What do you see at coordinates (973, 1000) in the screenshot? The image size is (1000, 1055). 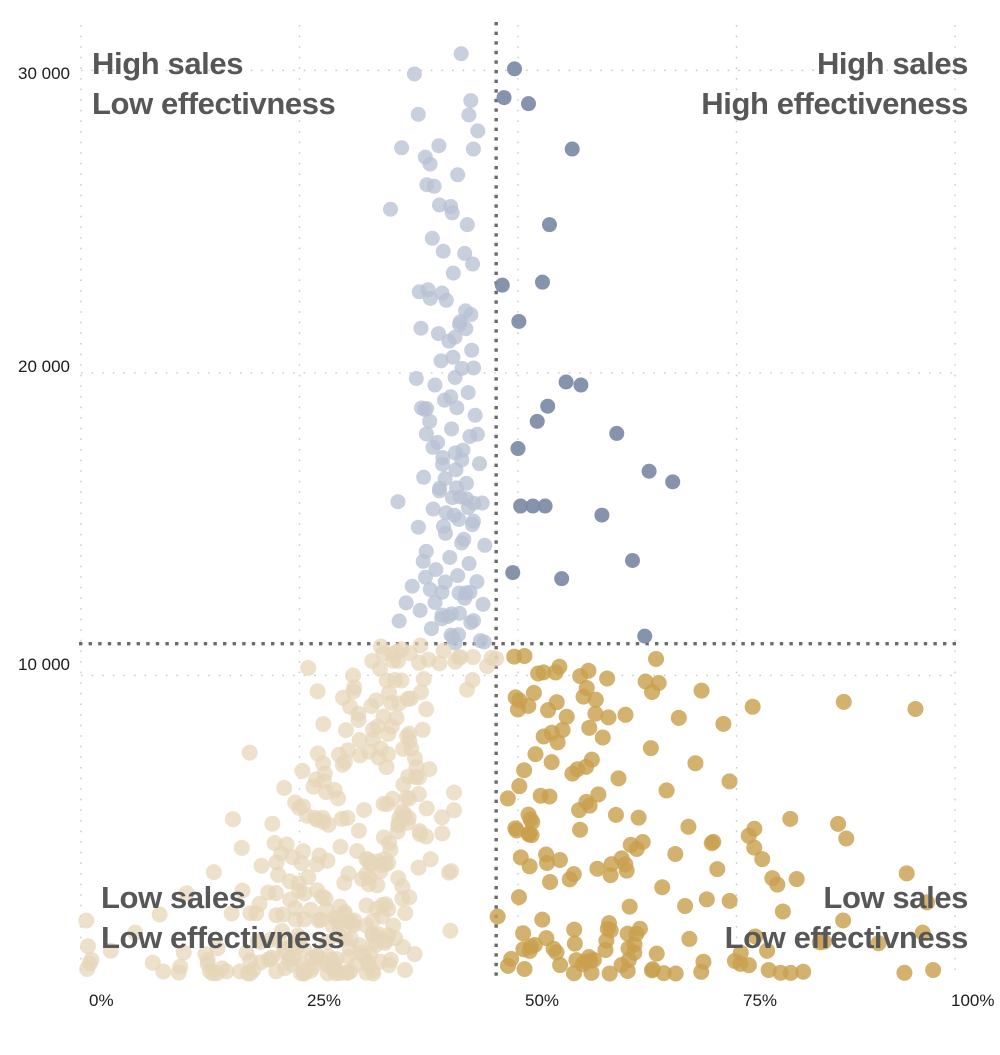 I see `x-tick-label-100: 100%` at bounding box center [973, 1000].